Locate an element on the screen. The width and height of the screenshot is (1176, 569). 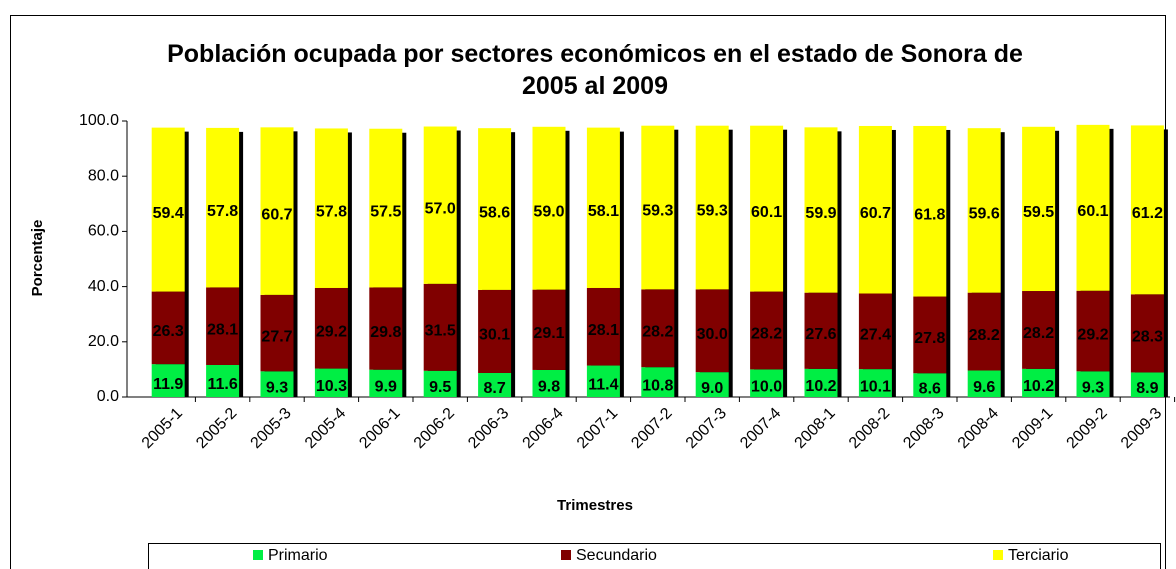
legend-label: Terciario is located at coordinates (1038, 555).